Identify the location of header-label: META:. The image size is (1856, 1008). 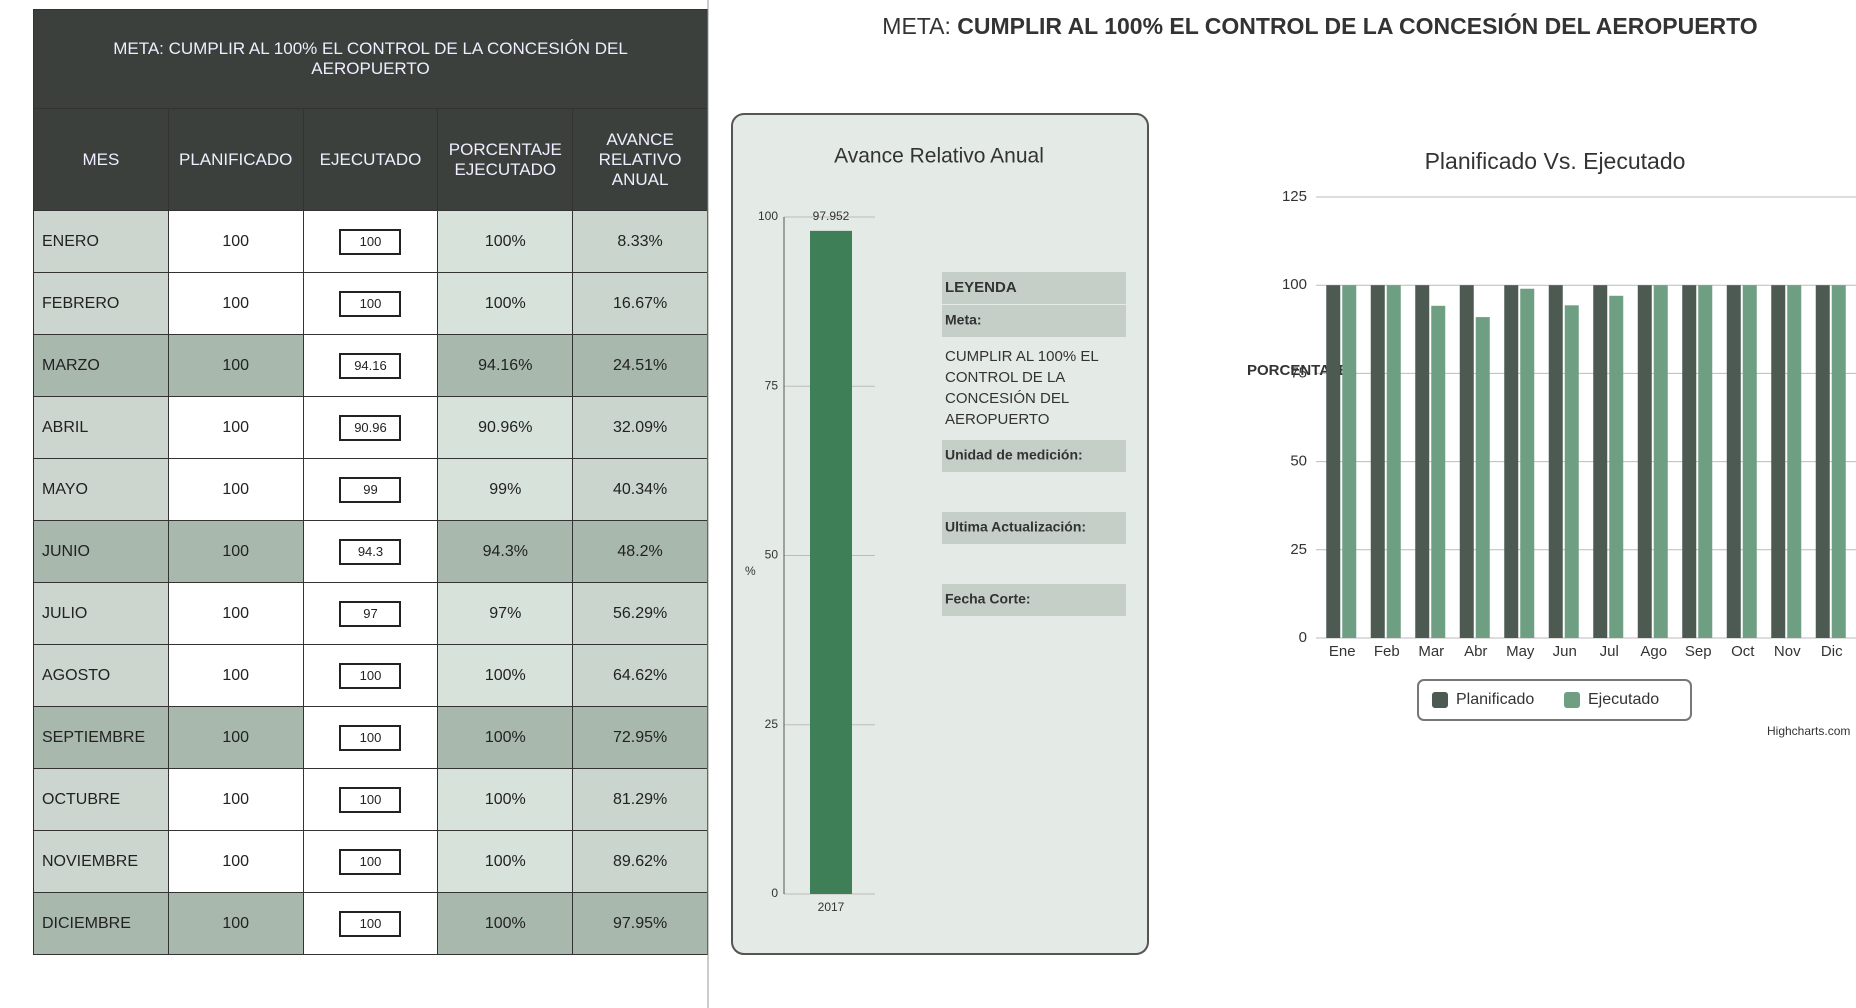
(916, 26).